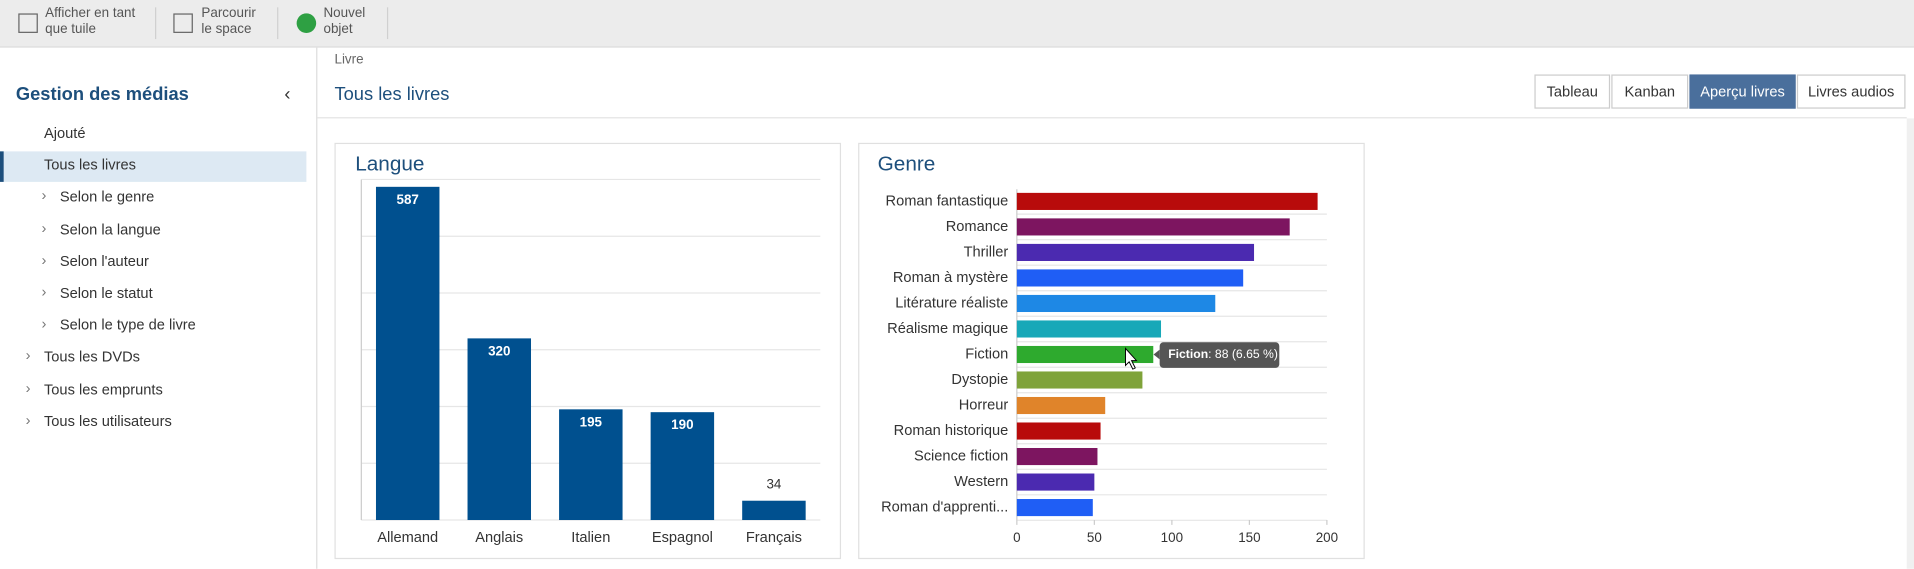 The image size is (1914, 569). Describe the element at coordinates (389, 163) in the screenshot. I see `chart-title: Langue` at that location.